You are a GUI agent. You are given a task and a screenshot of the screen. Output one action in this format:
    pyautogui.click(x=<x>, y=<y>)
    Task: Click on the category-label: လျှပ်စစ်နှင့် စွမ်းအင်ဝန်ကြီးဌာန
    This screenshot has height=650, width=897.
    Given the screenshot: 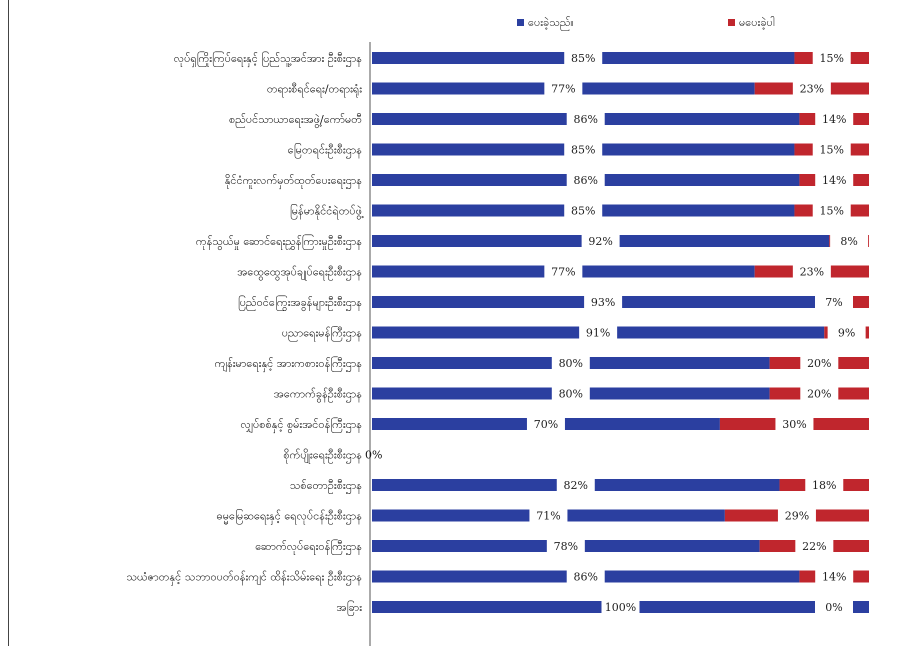 What is the action you would take?
    pyautogui.click(x=301, y=425)
    